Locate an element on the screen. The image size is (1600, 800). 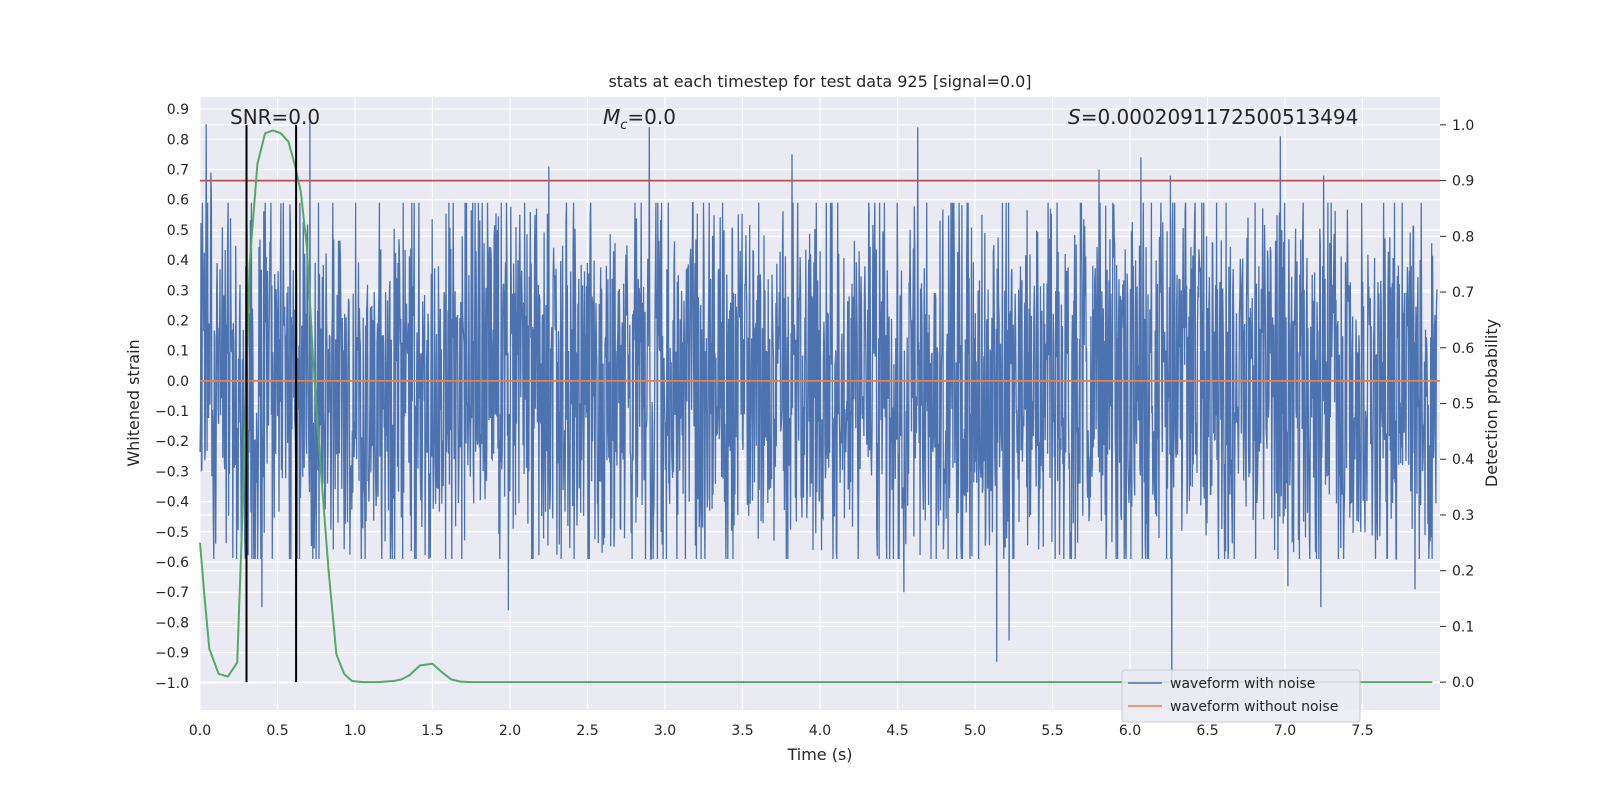
x-tick-label: 5.0 is located at coordinates (975, 731).